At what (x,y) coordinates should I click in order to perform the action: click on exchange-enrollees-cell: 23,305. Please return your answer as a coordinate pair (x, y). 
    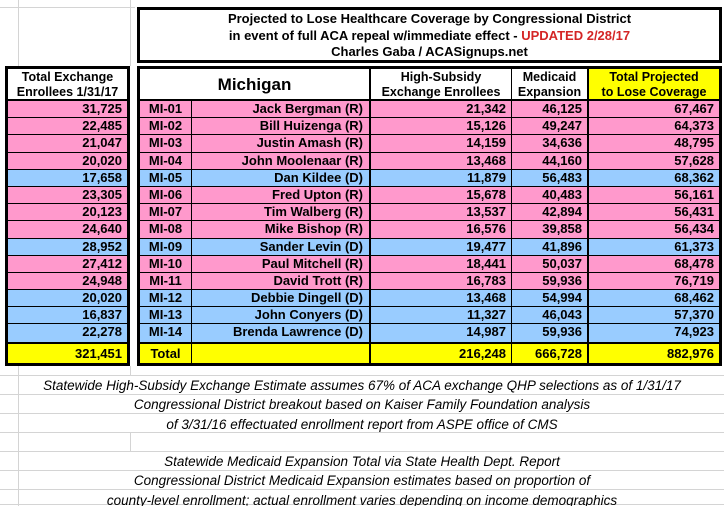
    Looking at the image, I should click on (67, 195).